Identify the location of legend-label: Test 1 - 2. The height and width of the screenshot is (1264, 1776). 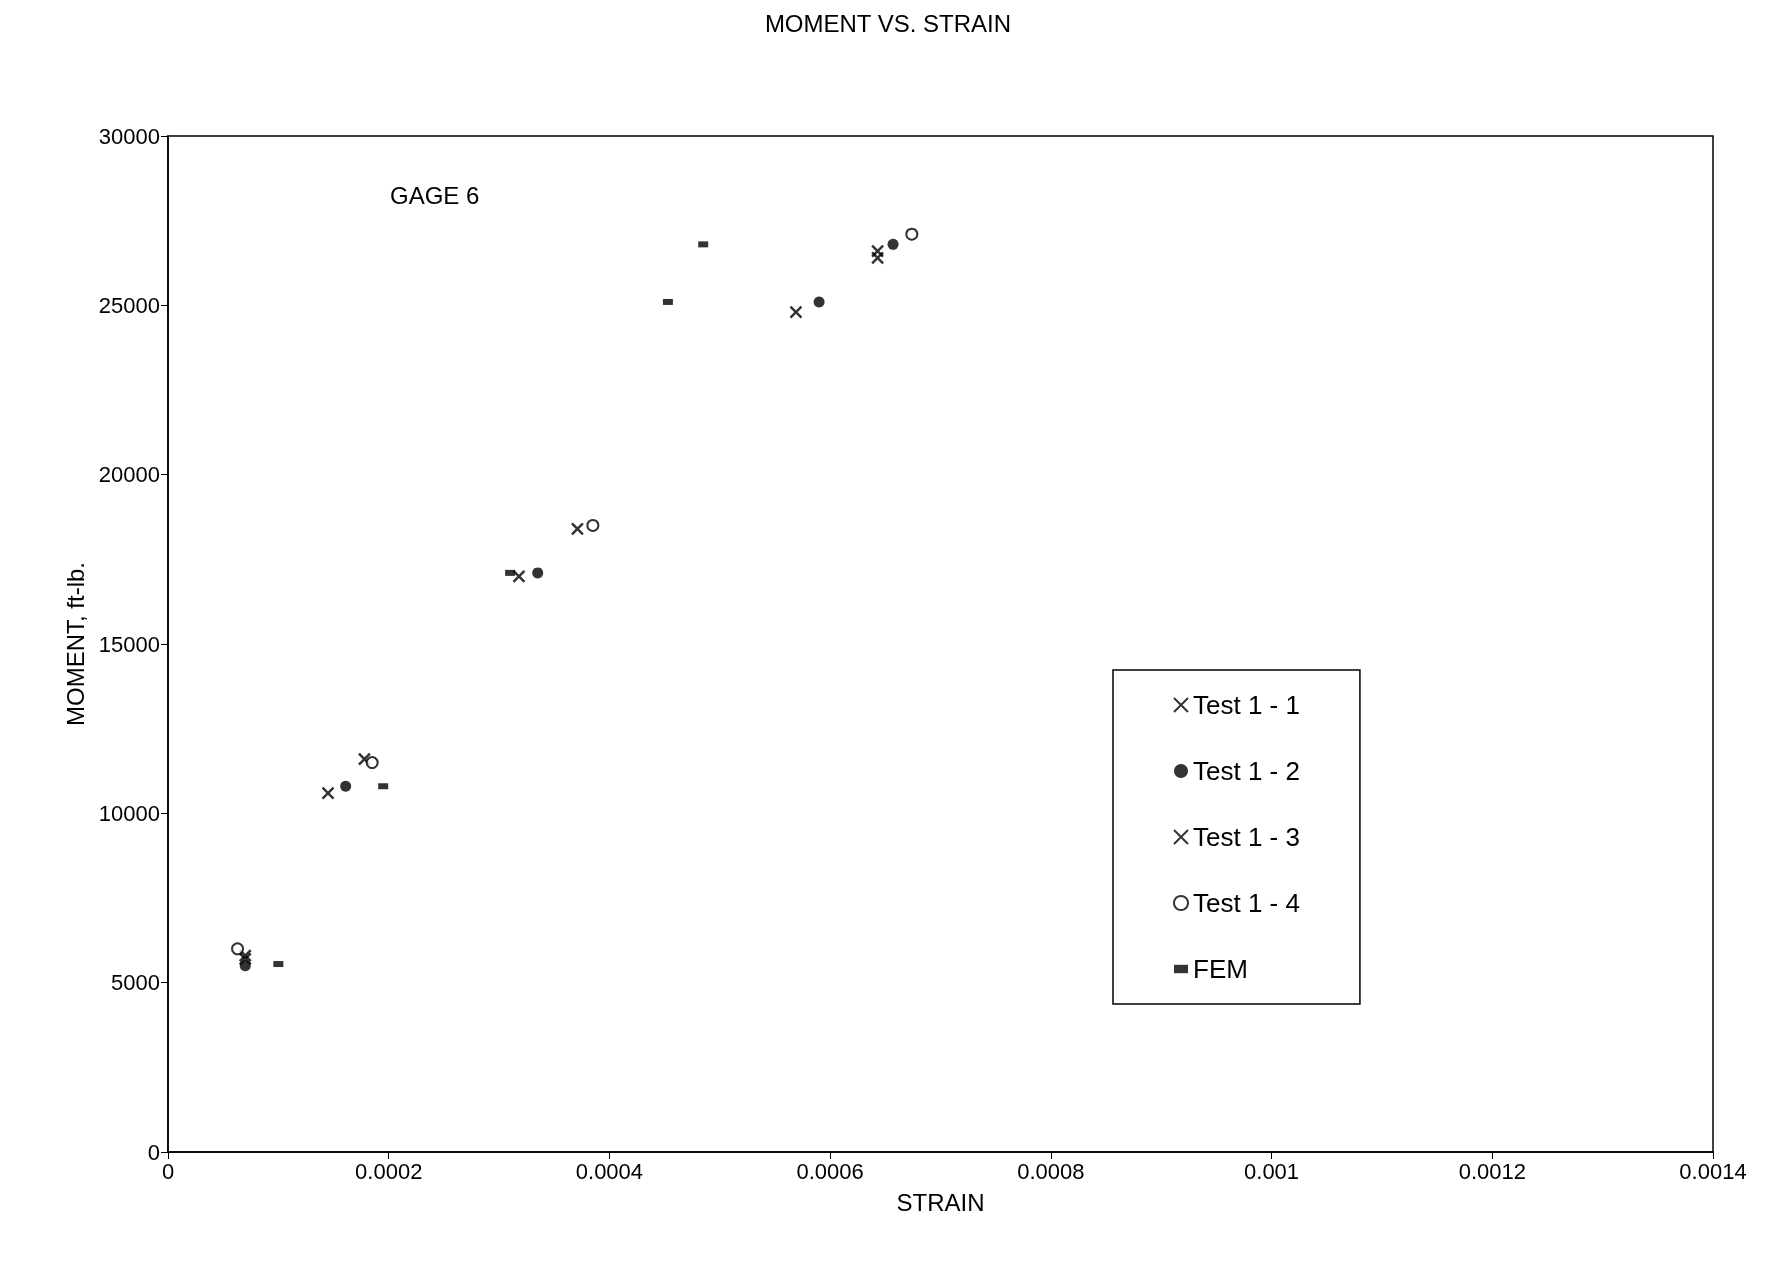
(1246, 771).